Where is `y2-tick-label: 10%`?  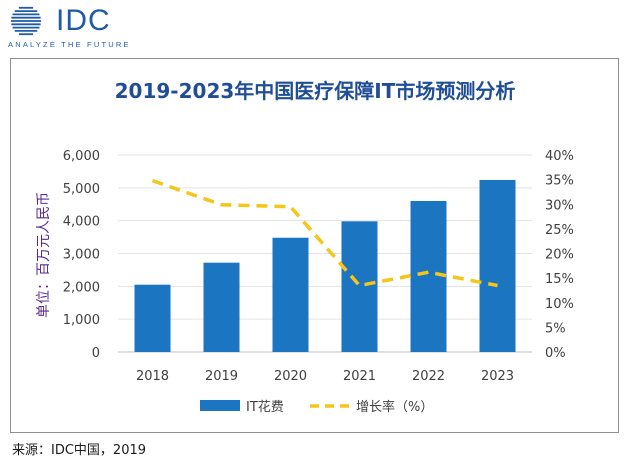
y2-tick-label: 10% is located at coordinates (559, 304).